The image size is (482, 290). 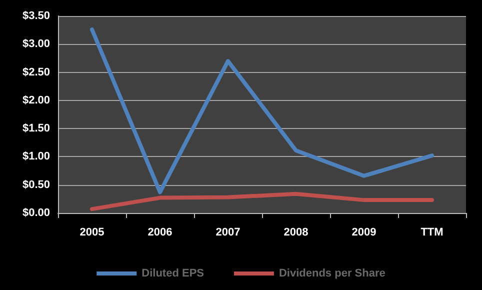 I want to click on legend-label: Diluted EPS, so click(x=173, y=274).